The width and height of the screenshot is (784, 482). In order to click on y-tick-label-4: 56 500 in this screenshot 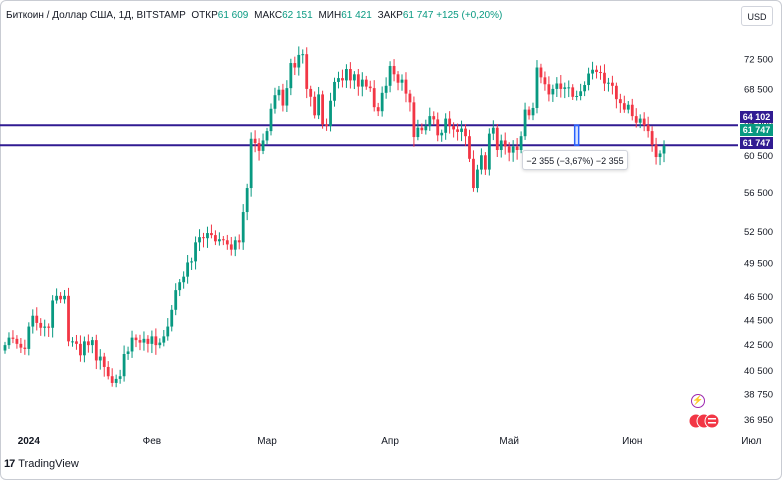, I will do `click(758, 193)`.